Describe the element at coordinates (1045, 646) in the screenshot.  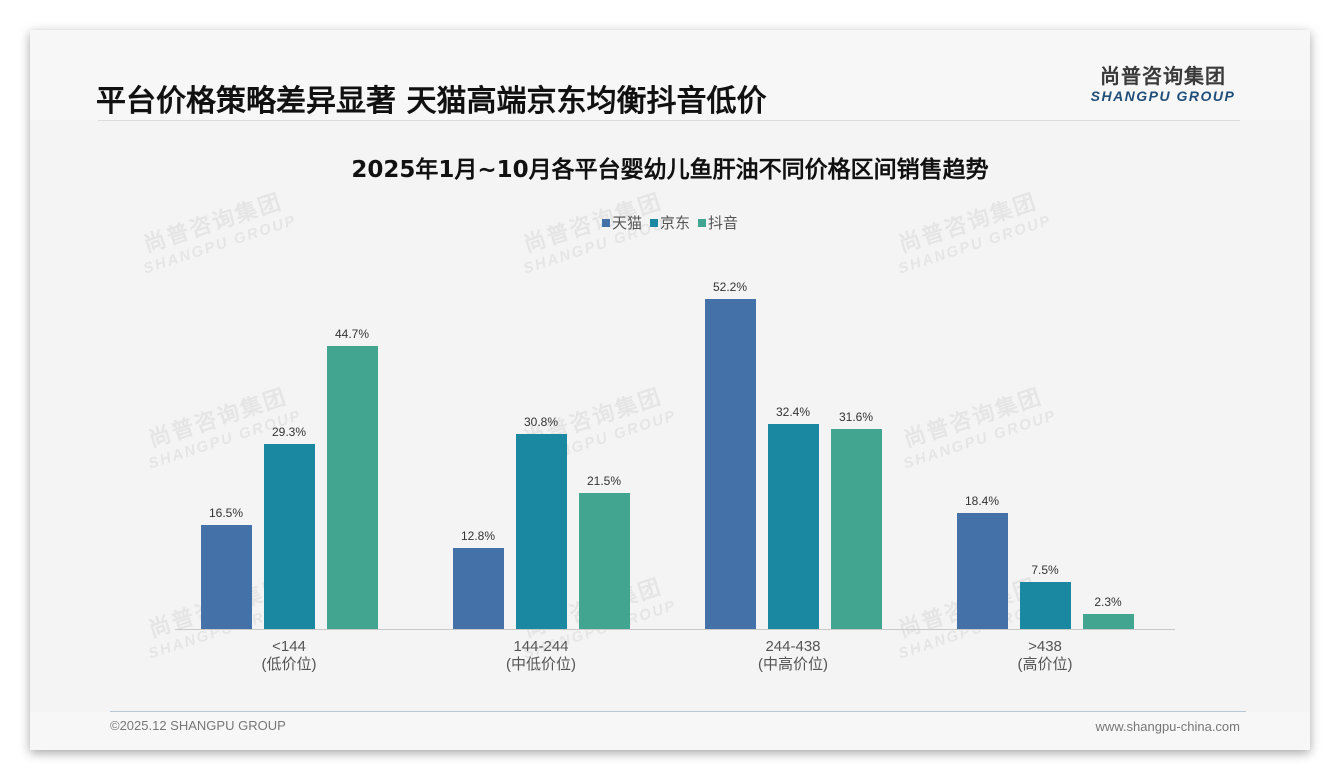
I see `price-range: >438` at that location.